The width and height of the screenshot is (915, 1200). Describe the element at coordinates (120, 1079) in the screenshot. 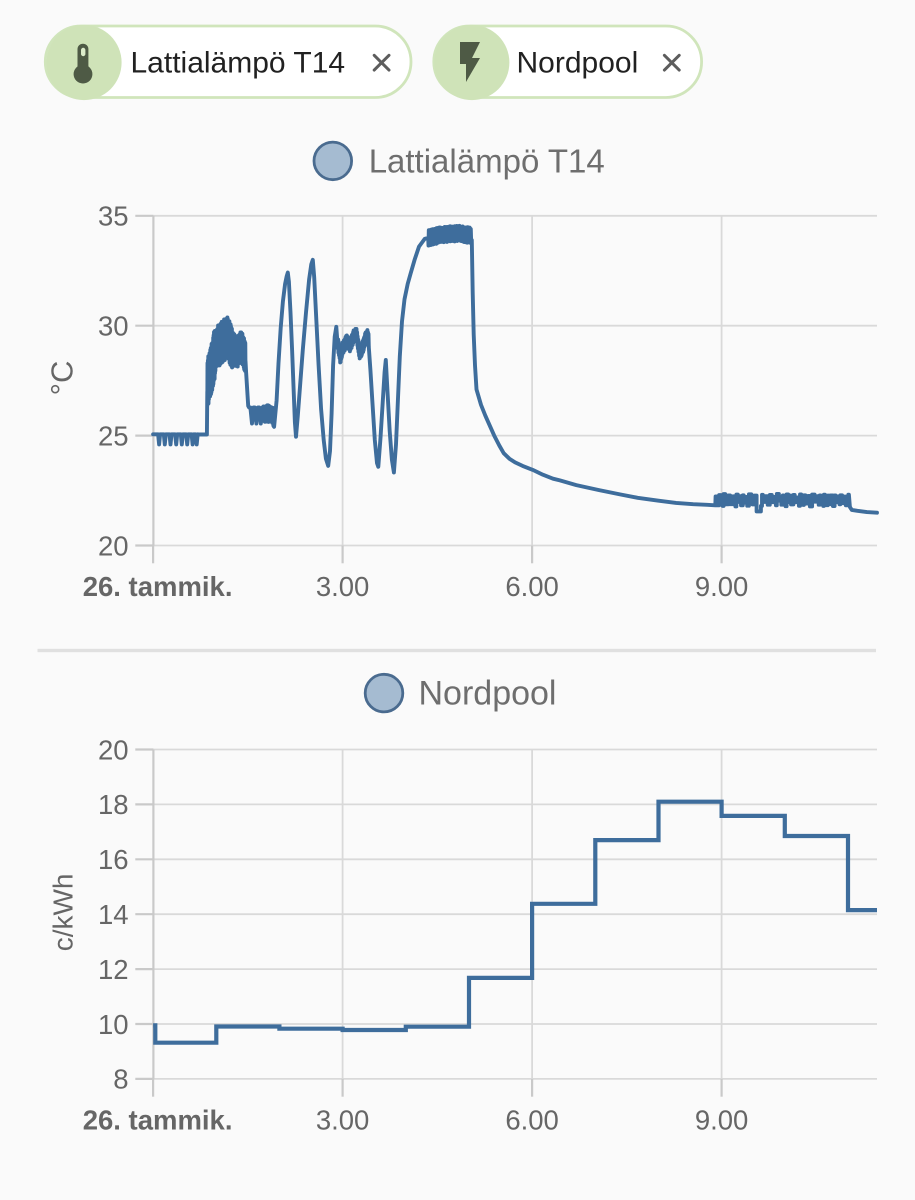

I see `svg-text: 8` at that location.